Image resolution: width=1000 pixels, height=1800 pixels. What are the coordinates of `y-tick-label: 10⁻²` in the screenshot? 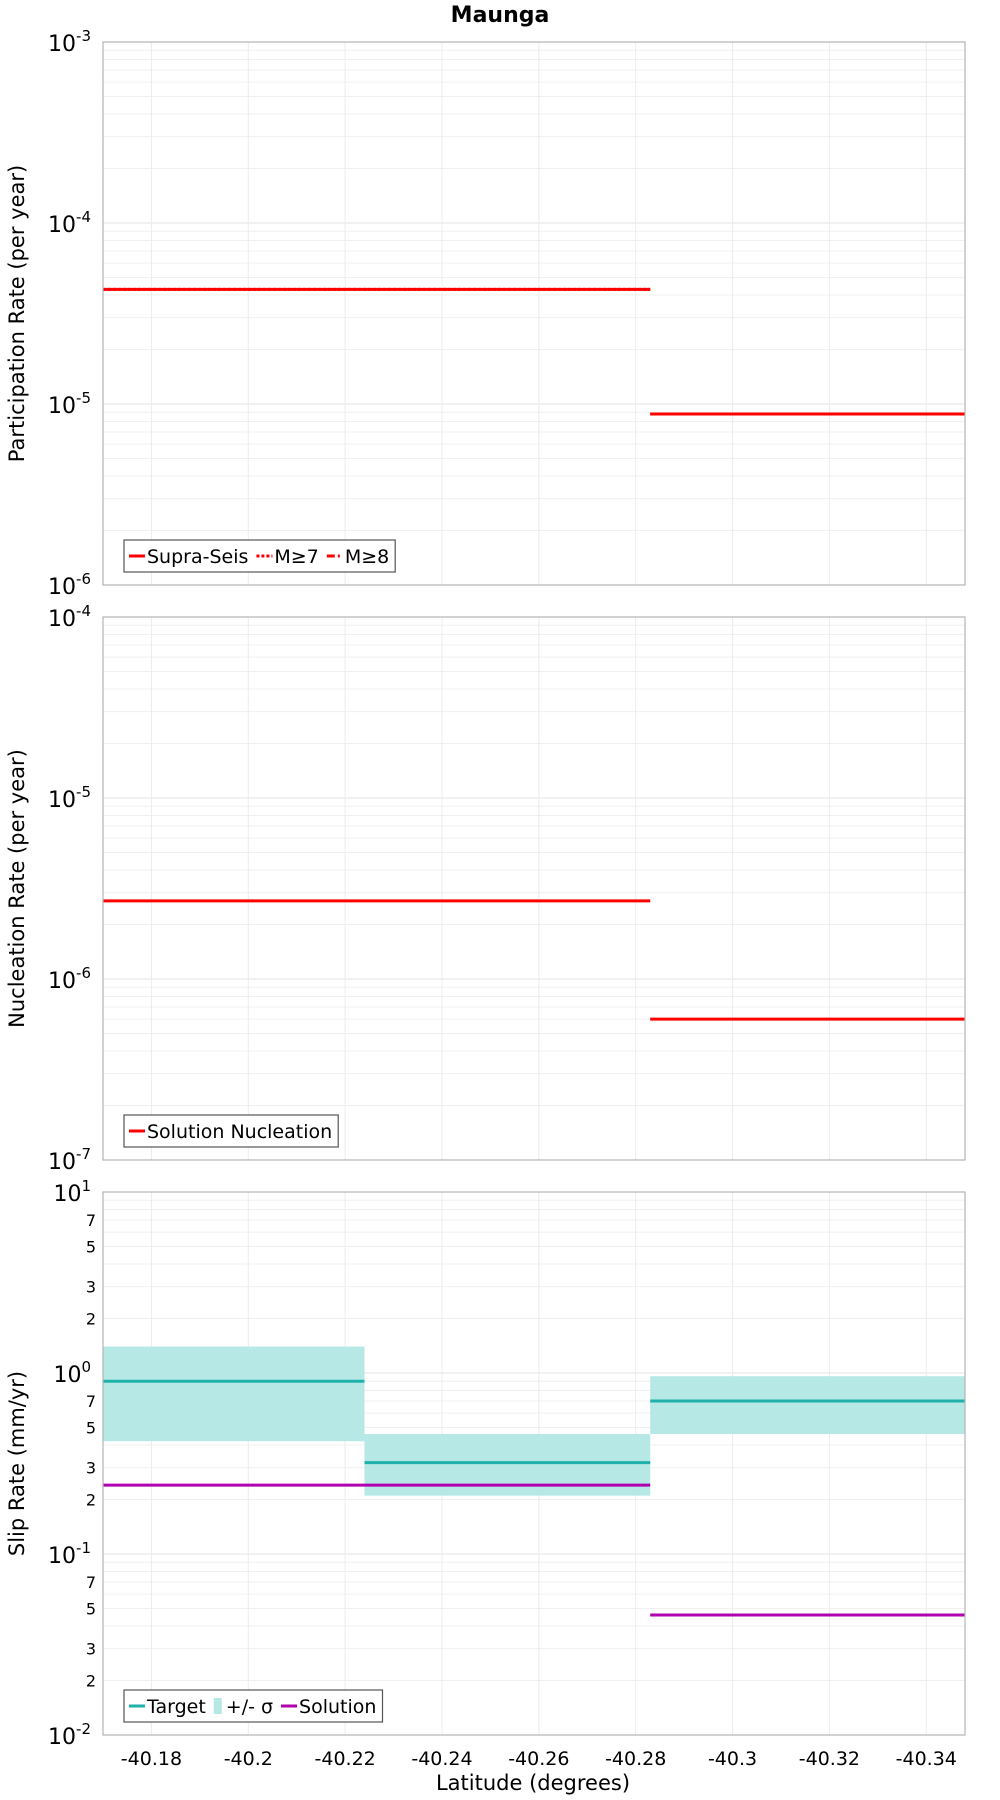 It's located at (69, 1735).